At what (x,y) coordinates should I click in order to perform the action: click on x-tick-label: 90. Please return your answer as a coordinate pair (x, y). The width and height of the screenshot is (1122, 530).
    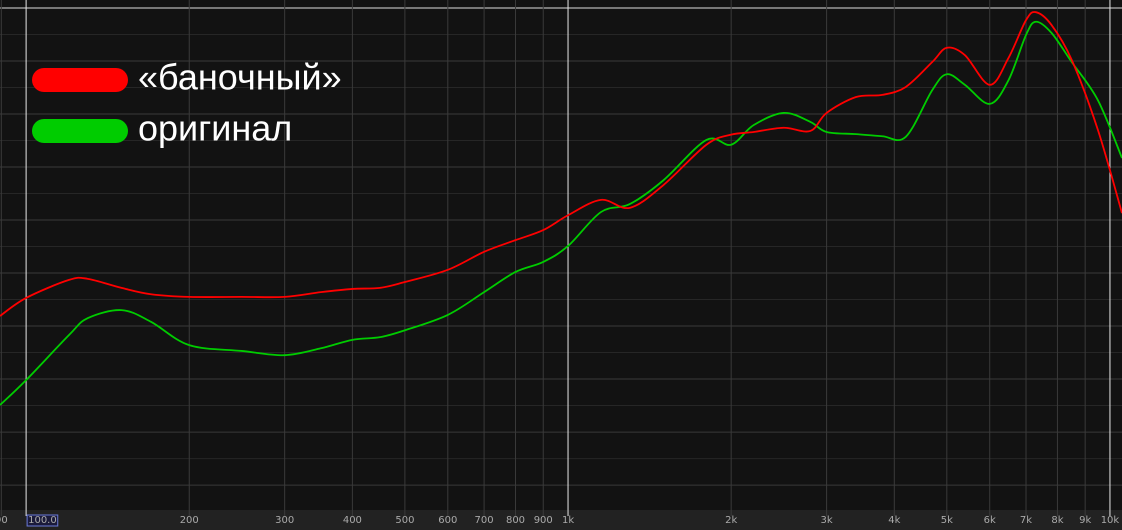
    Looking at the image, I should click on (4, 520).